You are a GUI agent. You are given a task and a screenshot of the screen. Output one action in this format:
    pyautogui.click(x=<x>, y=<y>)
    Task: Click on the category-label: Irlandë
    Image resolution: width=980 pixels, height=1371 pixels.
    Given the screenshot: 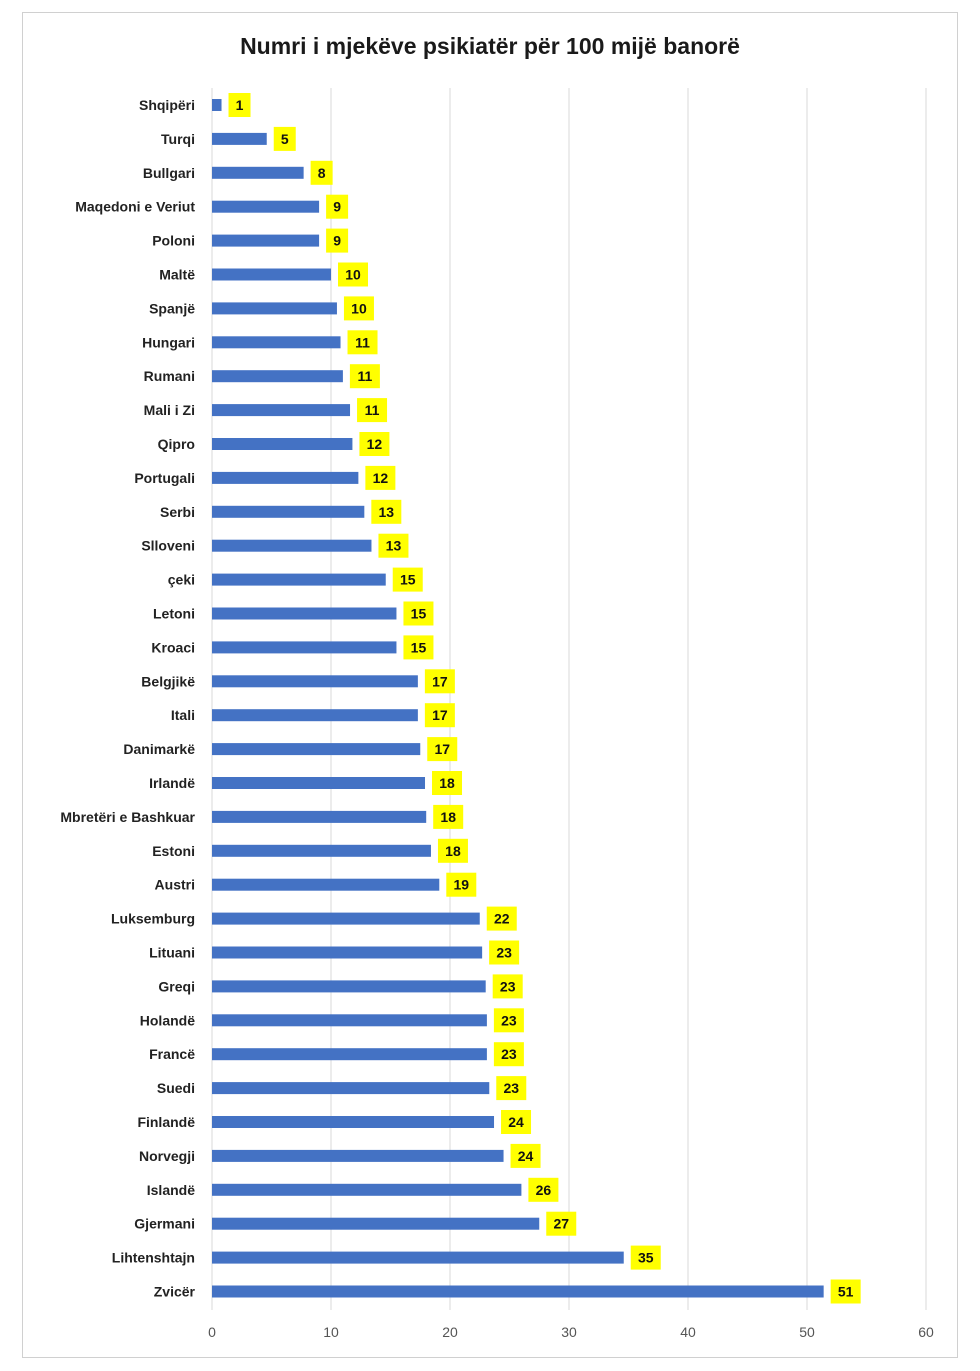 What is the action you would take?
    pyautogui.click(x=172, y=783)
    